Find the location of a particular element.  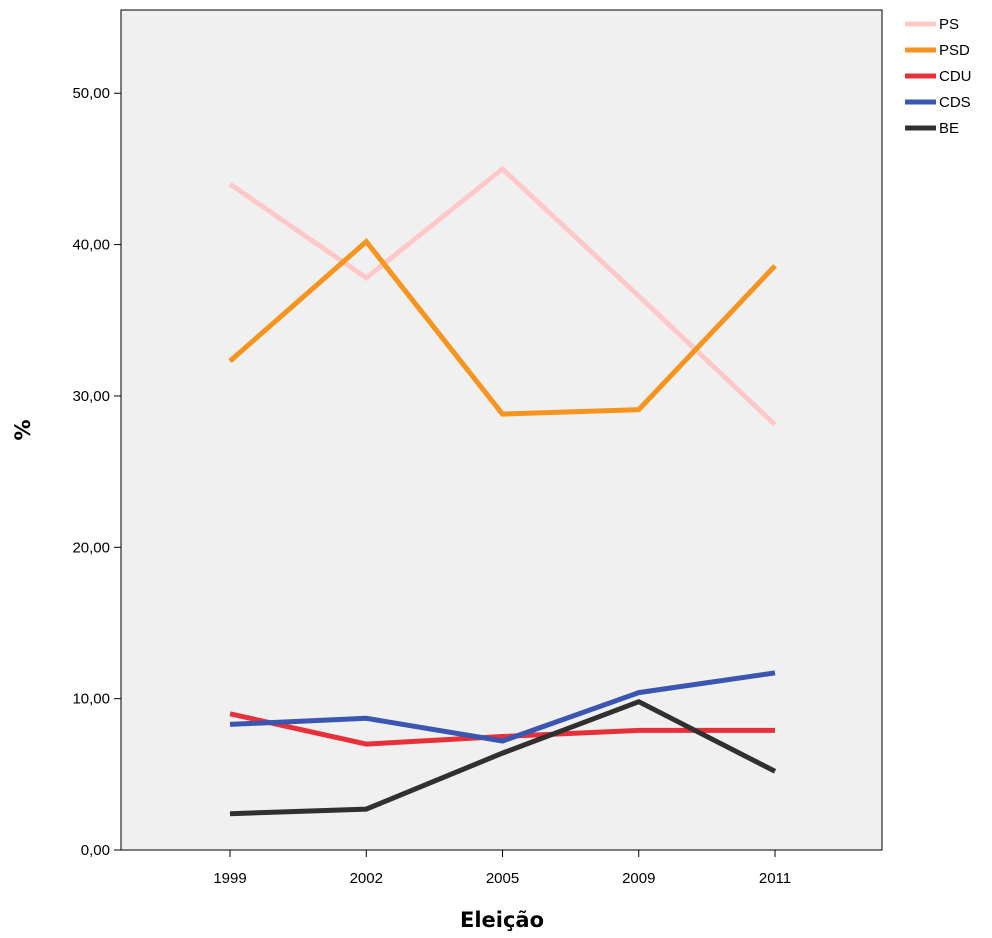

legend: PS PSD CDU CDS BE is located at coordinates (938, 76).